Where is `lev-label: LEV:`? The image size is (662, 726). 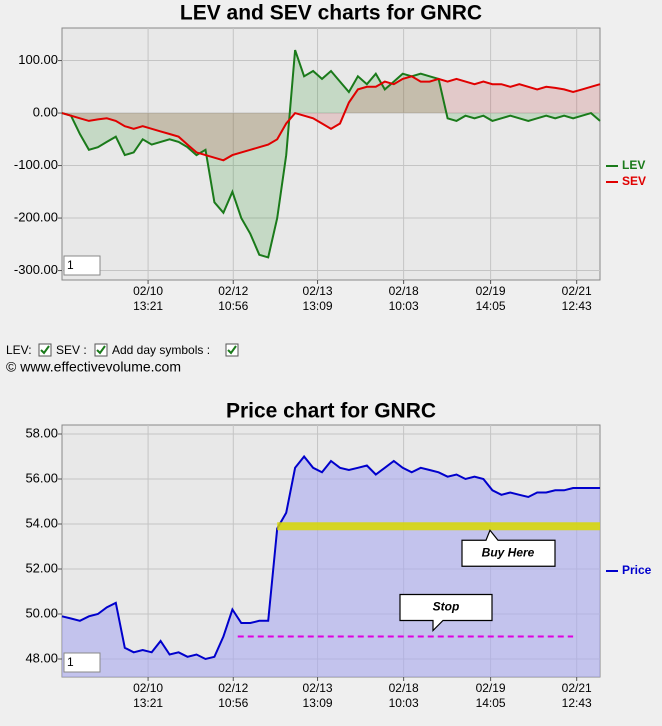 lev-label: LEV: is located at coordinates (19, 350).